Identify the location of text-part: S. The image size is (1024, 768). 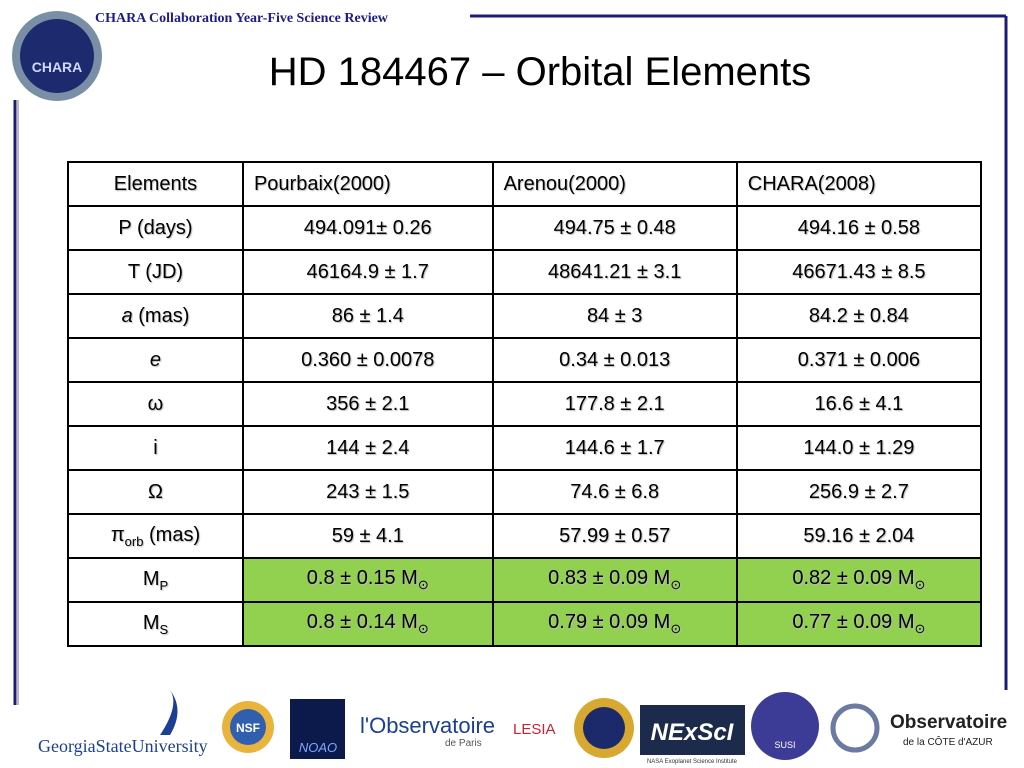
(164, 629).